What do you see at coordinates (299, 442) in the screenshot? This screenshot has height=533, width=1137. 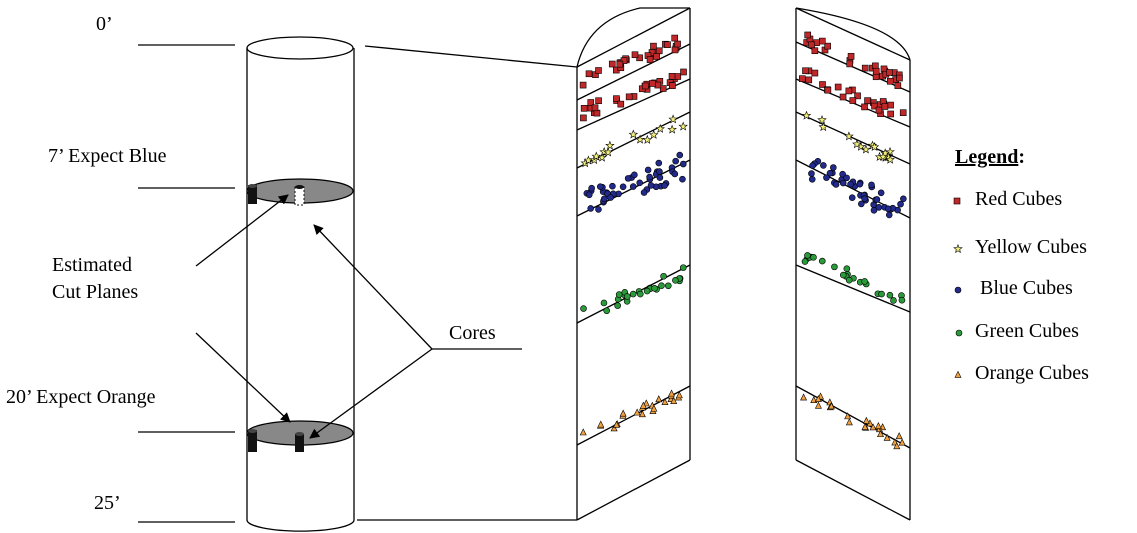 I see `core-sample-orange-right` at bounding box center [299, 442].